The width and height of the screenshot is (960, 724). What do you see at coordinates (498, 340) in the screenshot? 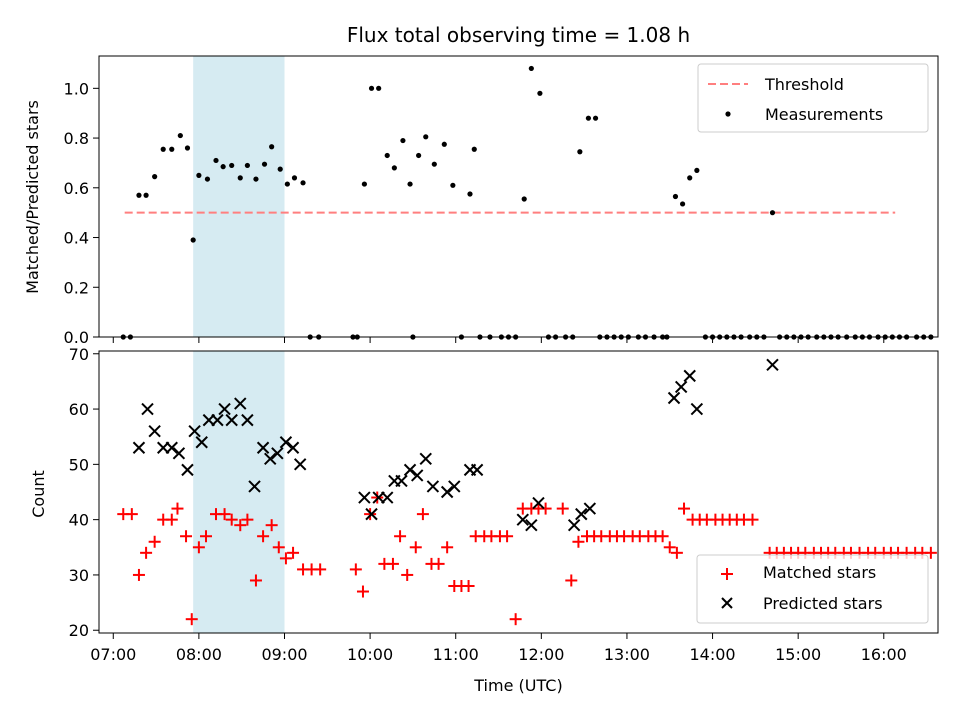
I see `top-x-ticks` at bounding box center [498, 340].